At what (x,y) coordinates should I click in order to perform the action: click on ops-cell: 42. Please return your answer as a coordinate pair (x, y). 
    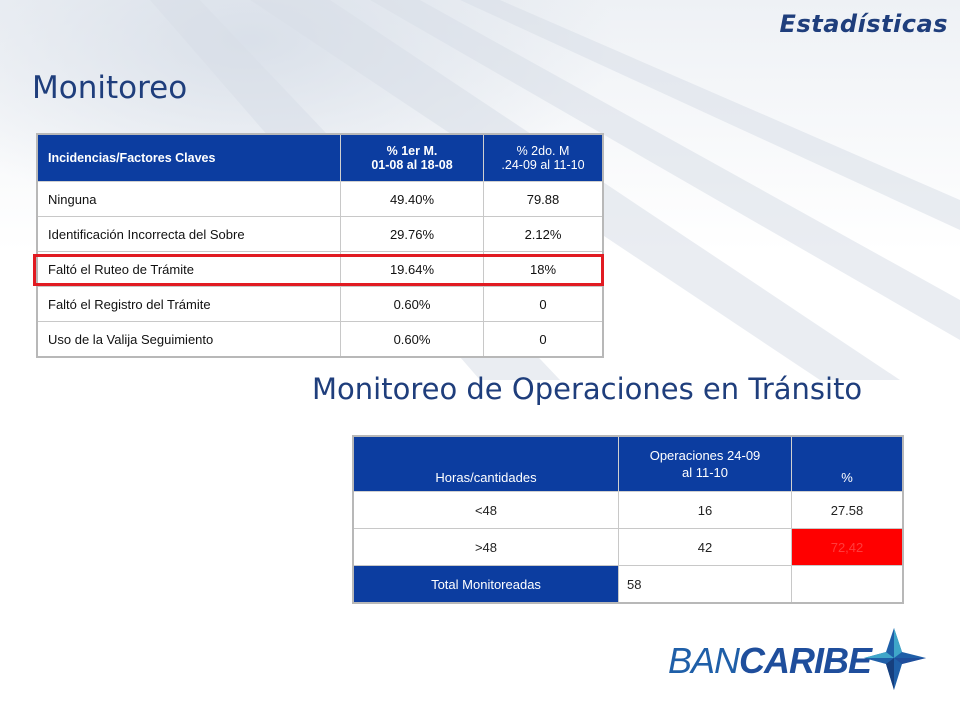
    Looking at the image, I should click on (705, 547).